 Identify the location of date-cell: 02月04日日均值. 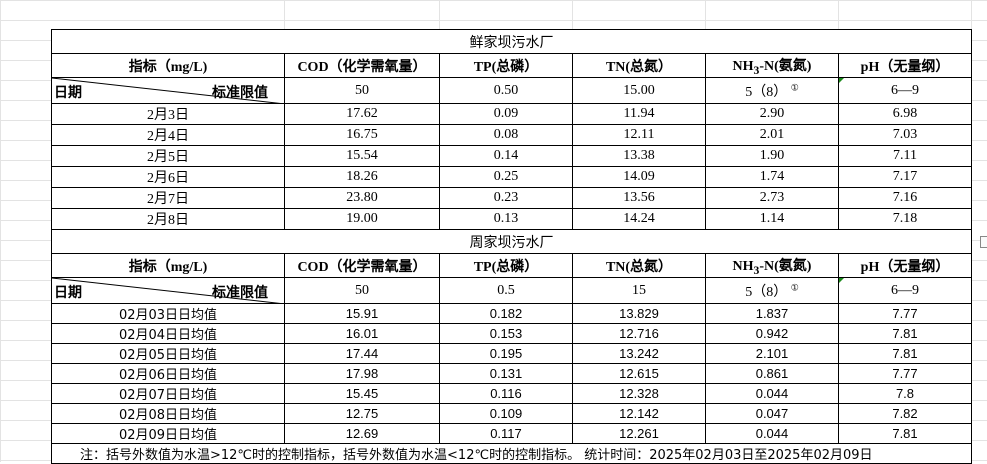
(168, 333).